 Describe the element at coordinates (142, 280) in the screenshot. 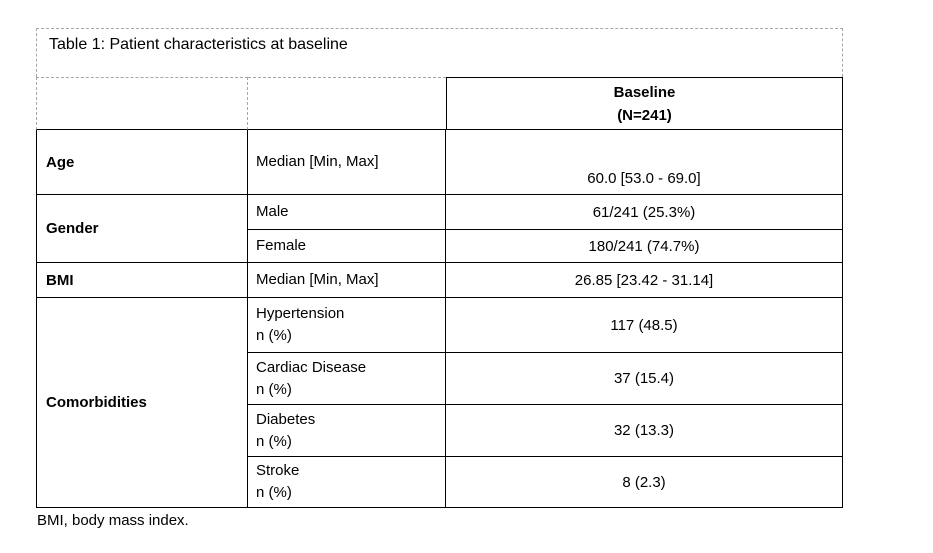

I see `category-bmi: BMI` at that location.